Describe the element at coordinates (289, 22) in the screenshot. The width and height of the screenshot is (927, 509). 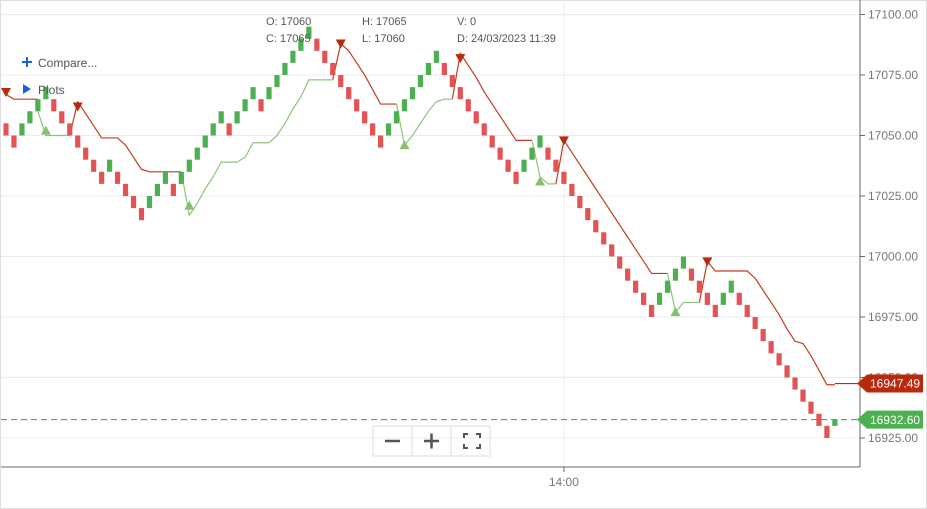
I see `annotation: O: 17060` at that location.